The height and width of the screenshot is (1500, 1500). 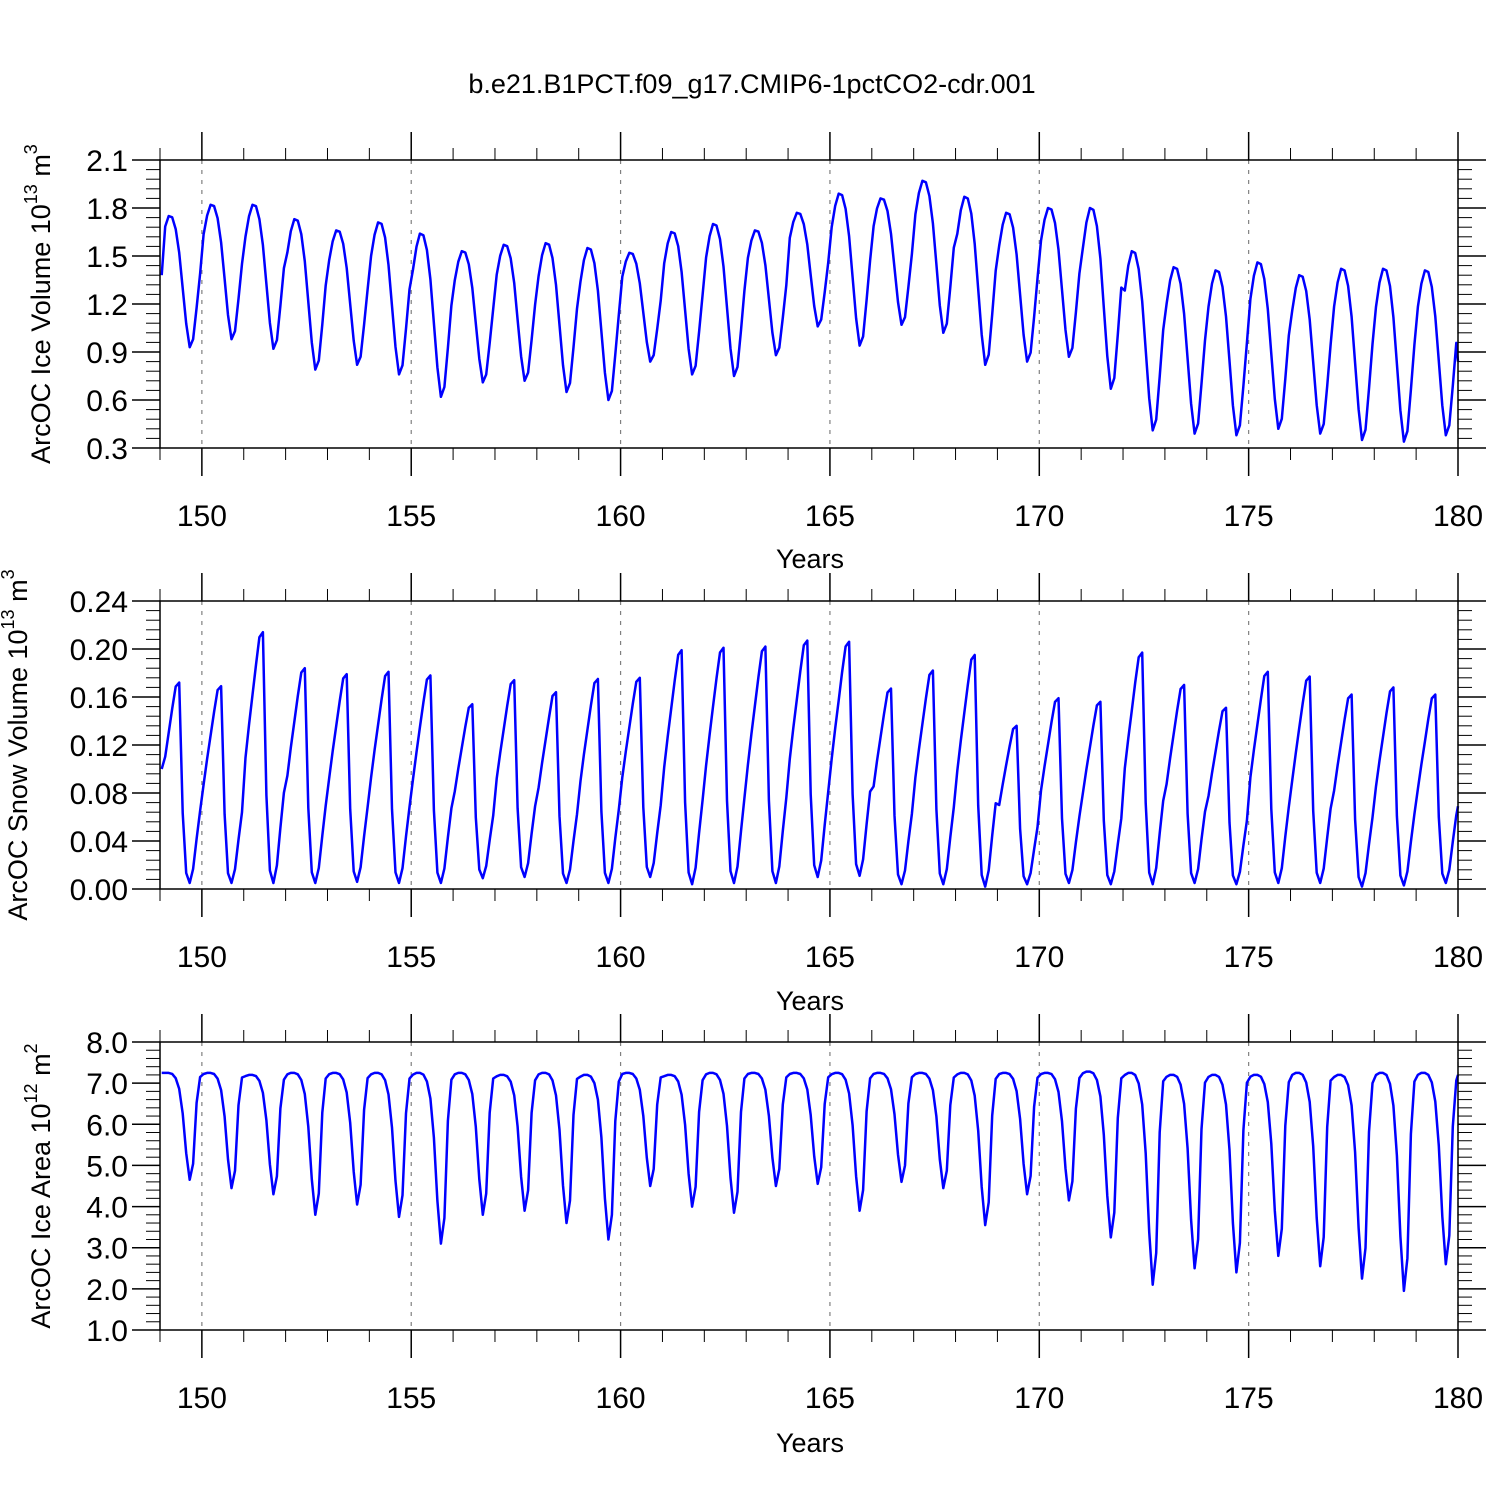 I want to click on ice-area-ytick-label: 4.0, so click(x=107, y=1208).